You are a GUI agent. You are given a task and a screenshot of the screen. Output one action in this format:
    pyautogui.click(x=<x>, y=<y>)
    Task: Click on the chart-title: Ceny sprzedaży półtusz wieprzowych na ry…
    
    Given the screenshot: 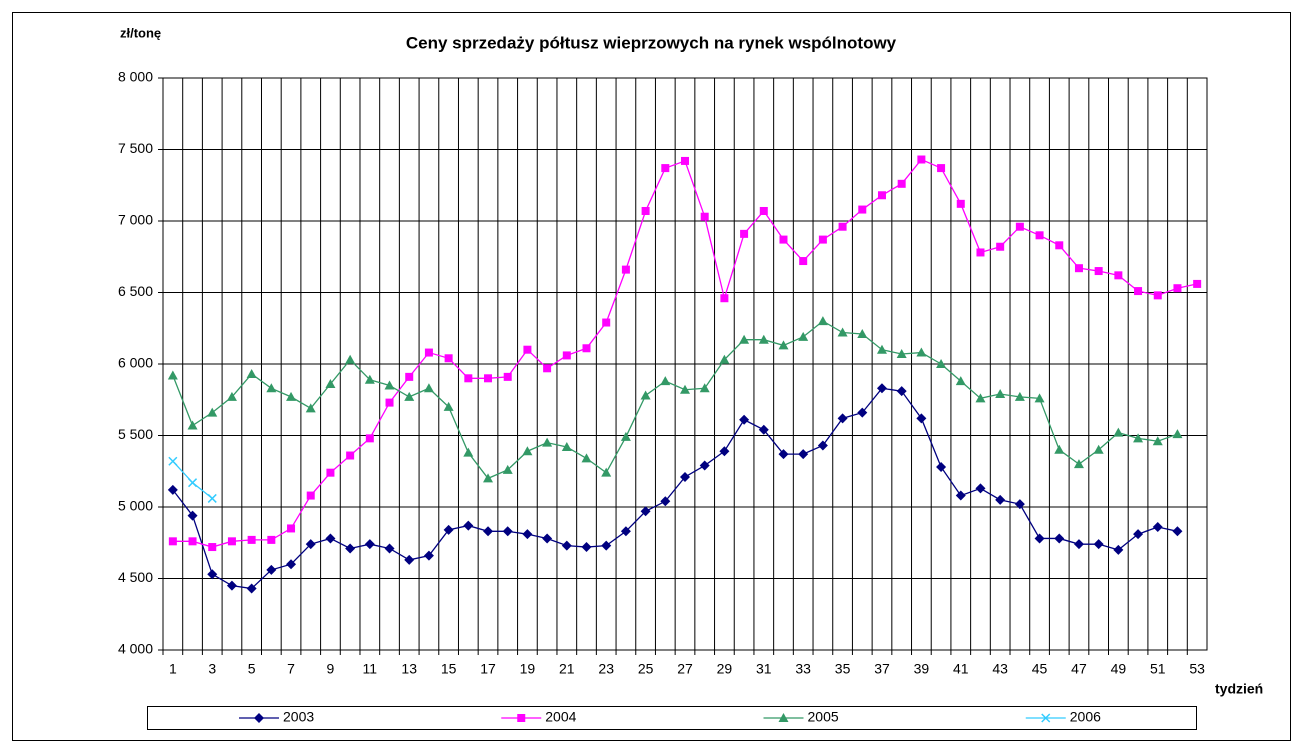 What is the action you would take?
    pyautogui.click(x=651, y=42)
    